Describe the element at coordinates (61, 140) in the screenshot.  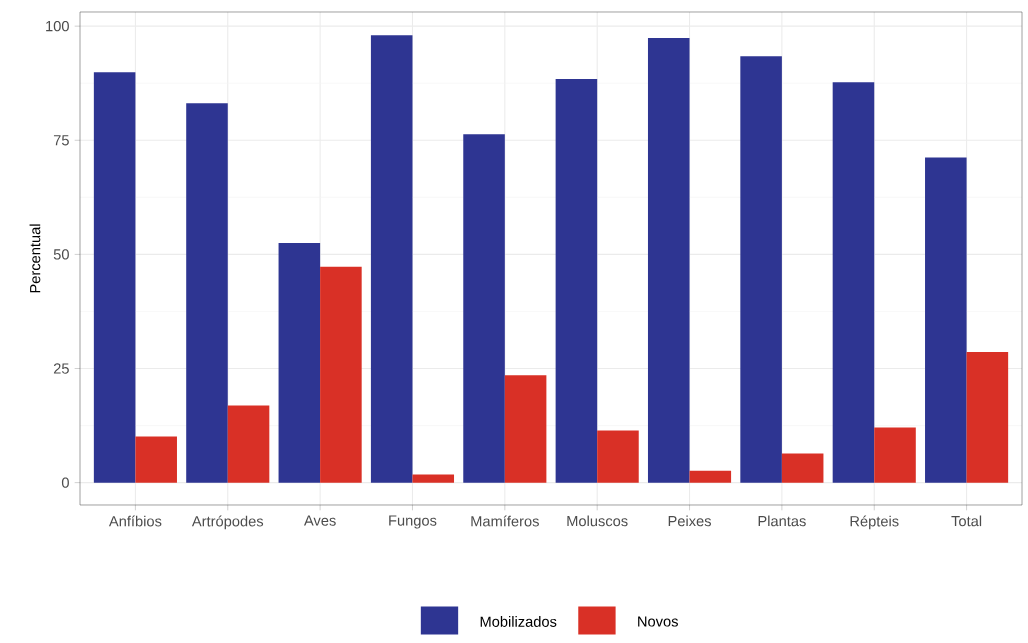
I see `y-tick-label: 75` at that location.